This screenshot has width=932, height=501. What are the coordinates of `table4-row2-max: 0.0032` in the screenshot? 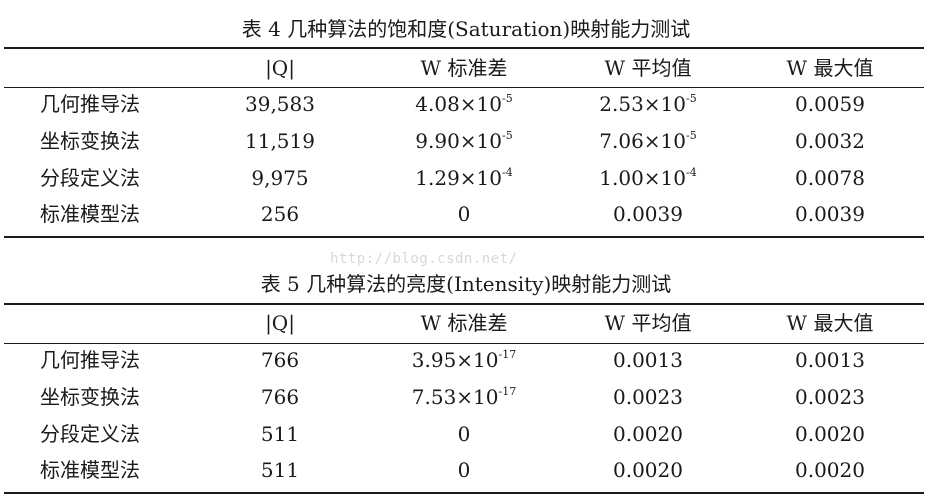 It's located at (830, 141).